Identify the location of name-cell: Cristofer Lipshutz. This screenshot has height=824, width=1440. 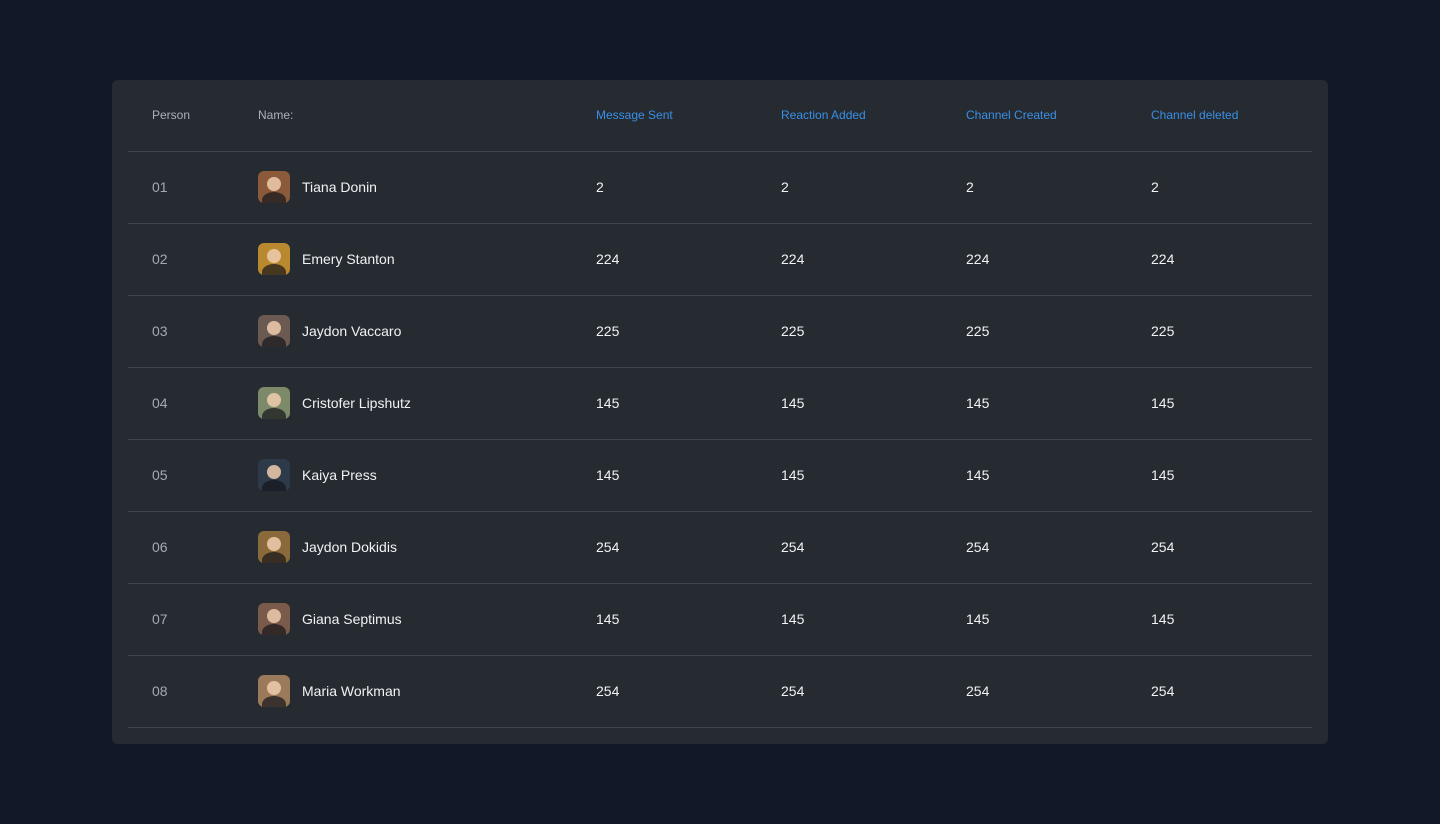
(427, 403).